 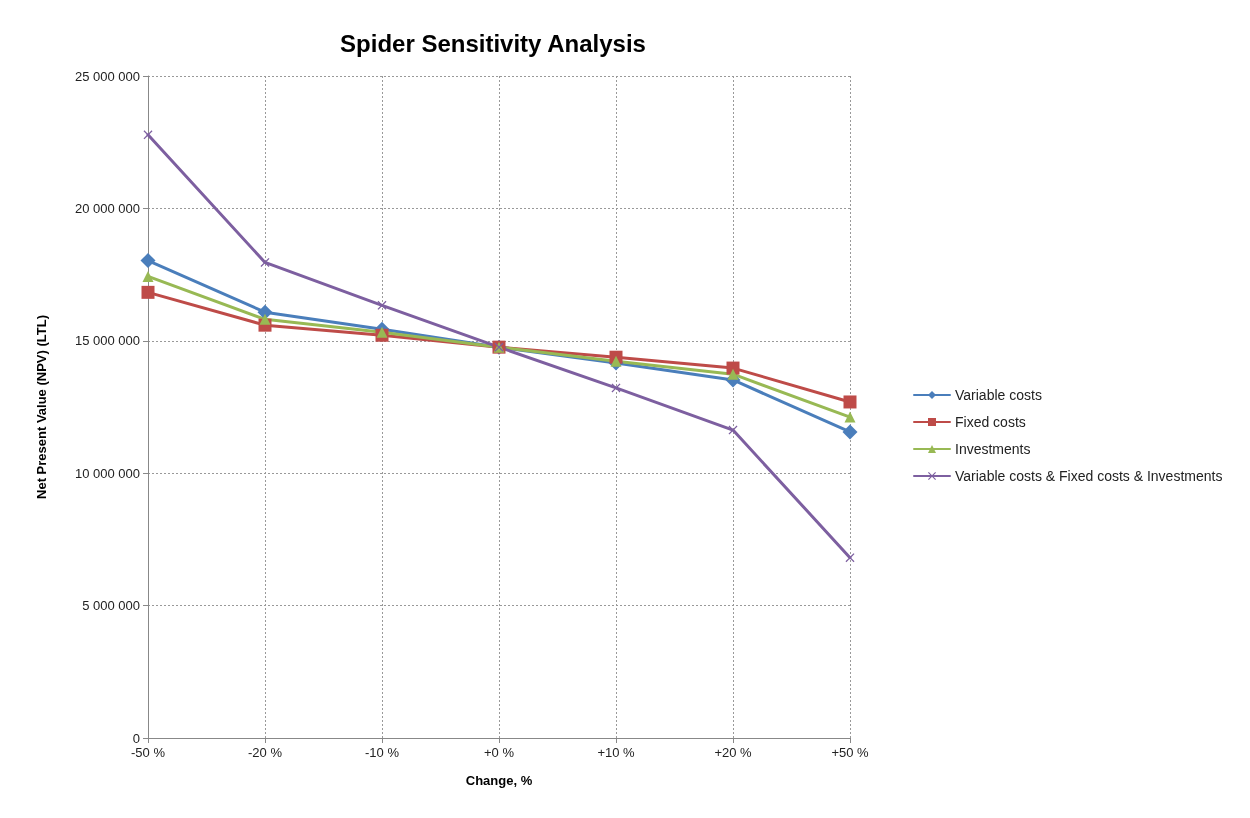 What do you see at coordinates (148, 752) in the screenshot?
I see `x-tick-label: -50 %` at bounding box center [148, 752].